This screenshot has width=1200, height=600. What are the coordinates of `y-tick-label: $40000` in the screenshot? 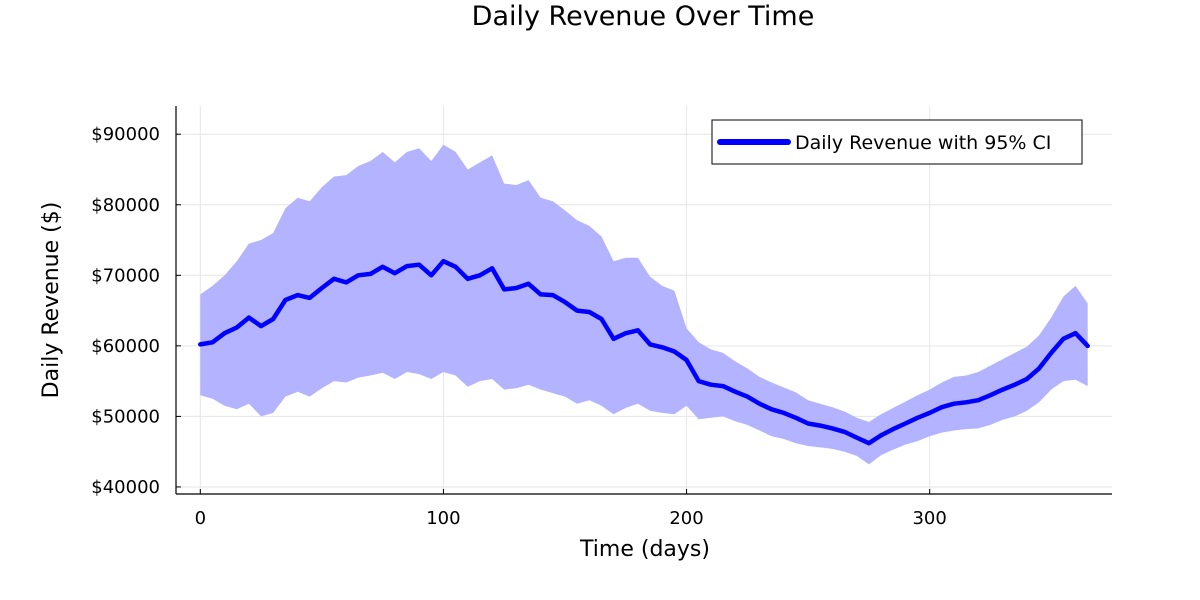 It's located at (125, 487).